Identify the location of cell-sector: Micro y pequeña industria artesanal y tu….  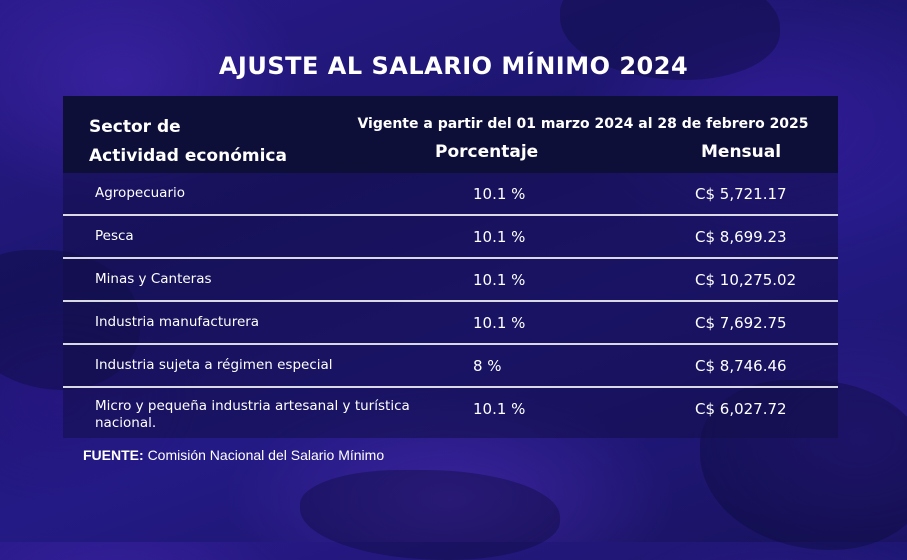
(252, 414).